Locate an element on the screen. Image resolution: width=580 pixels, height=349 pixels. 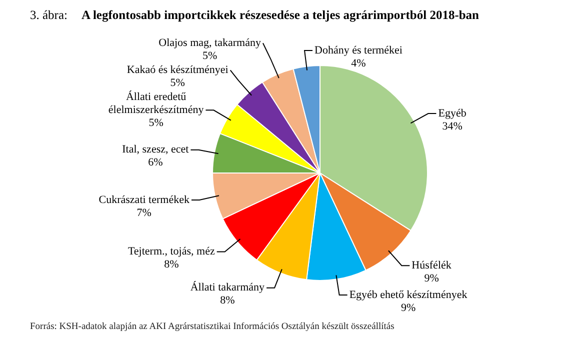
slice-label: Cukrászati termékek is located at coordinates (144, 200).